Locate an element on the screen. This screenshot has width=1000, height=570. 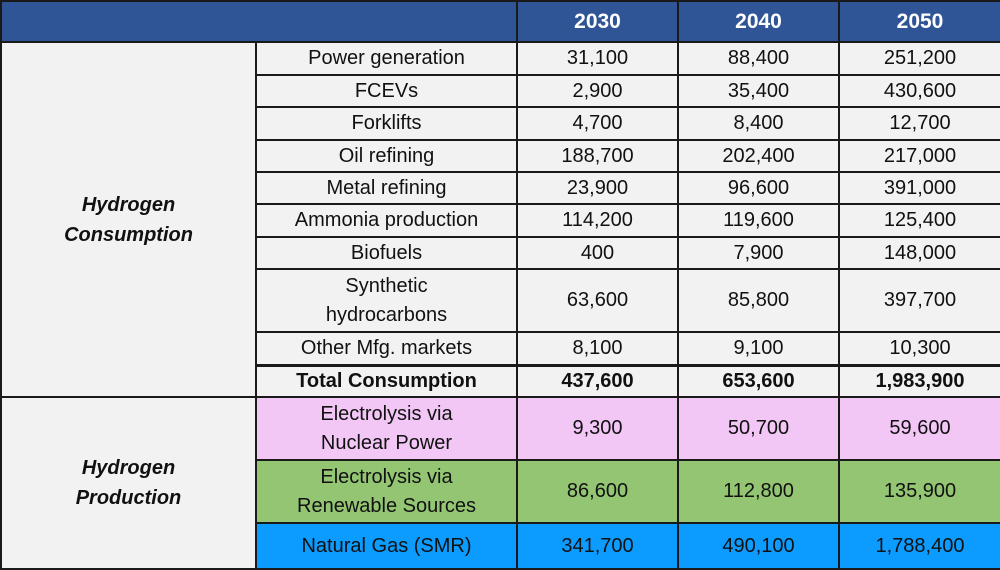
cell-2040: 50,700 is located at coordinates (758, 428).